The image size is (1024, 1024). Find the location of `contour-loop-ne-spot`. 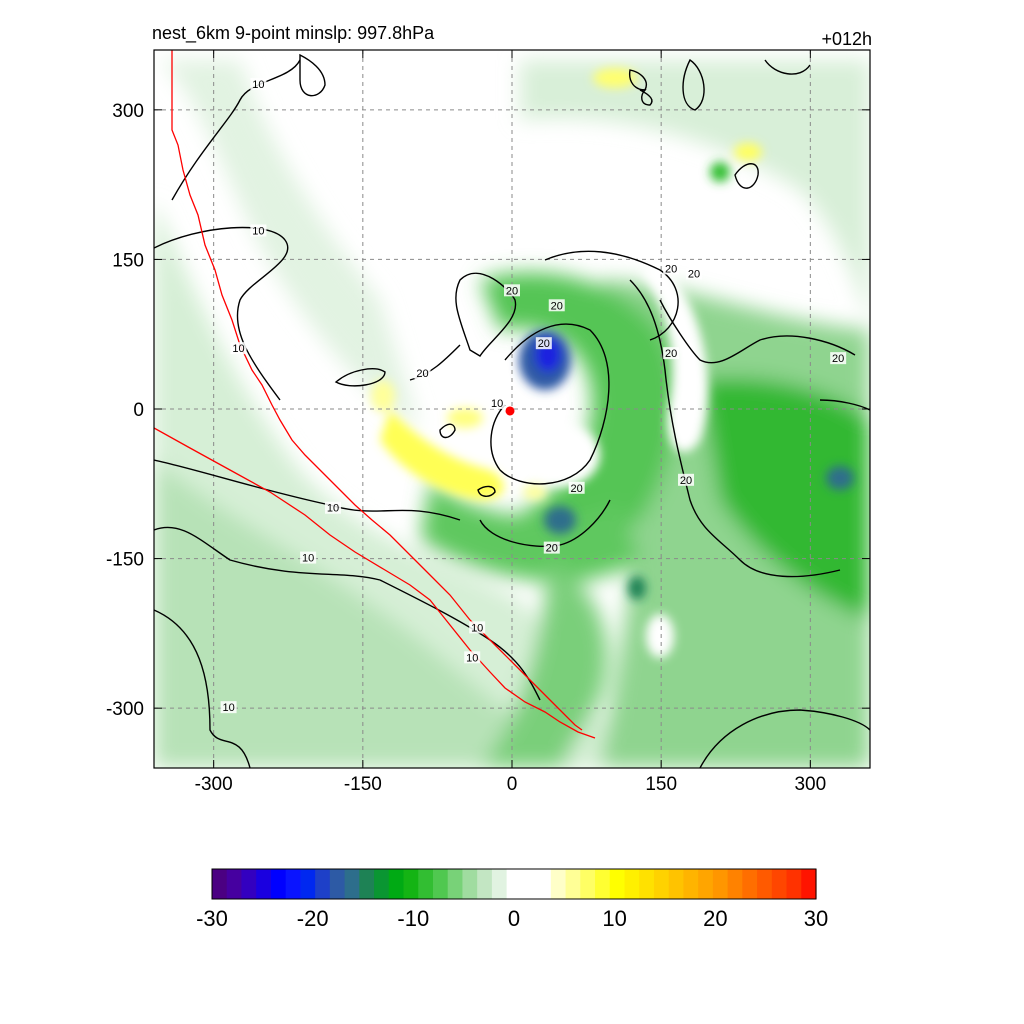

contour-loop-ne-spot is located at coordinates (746, 176).